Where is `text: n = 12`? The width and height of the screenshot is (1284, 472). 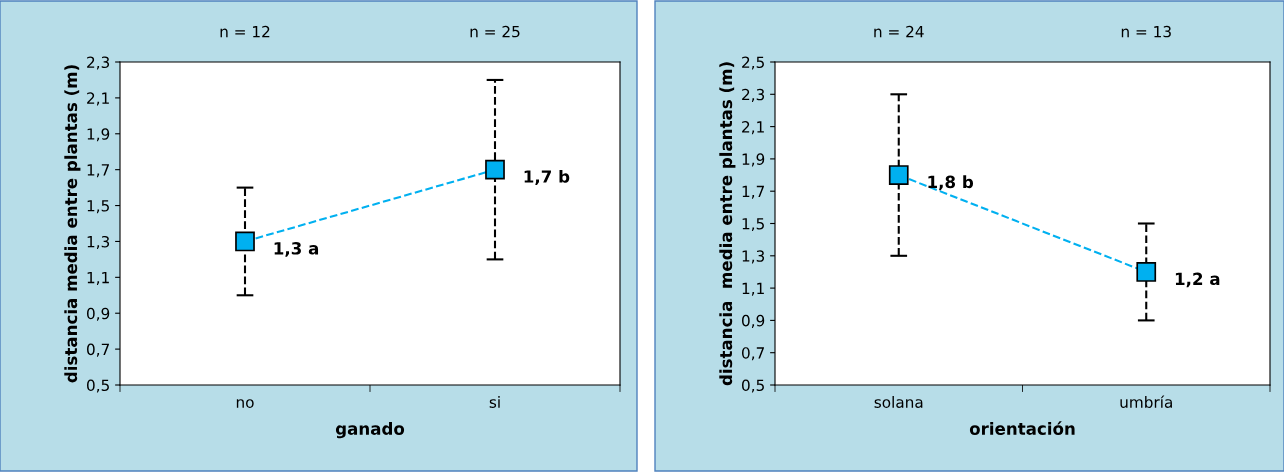 text: n = 12 is located at coordinates (245, 31).